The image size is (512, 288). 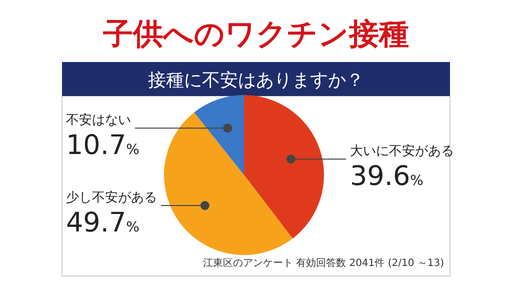 I want to click on data-label: 39.6%, so click(x=387, y=176).